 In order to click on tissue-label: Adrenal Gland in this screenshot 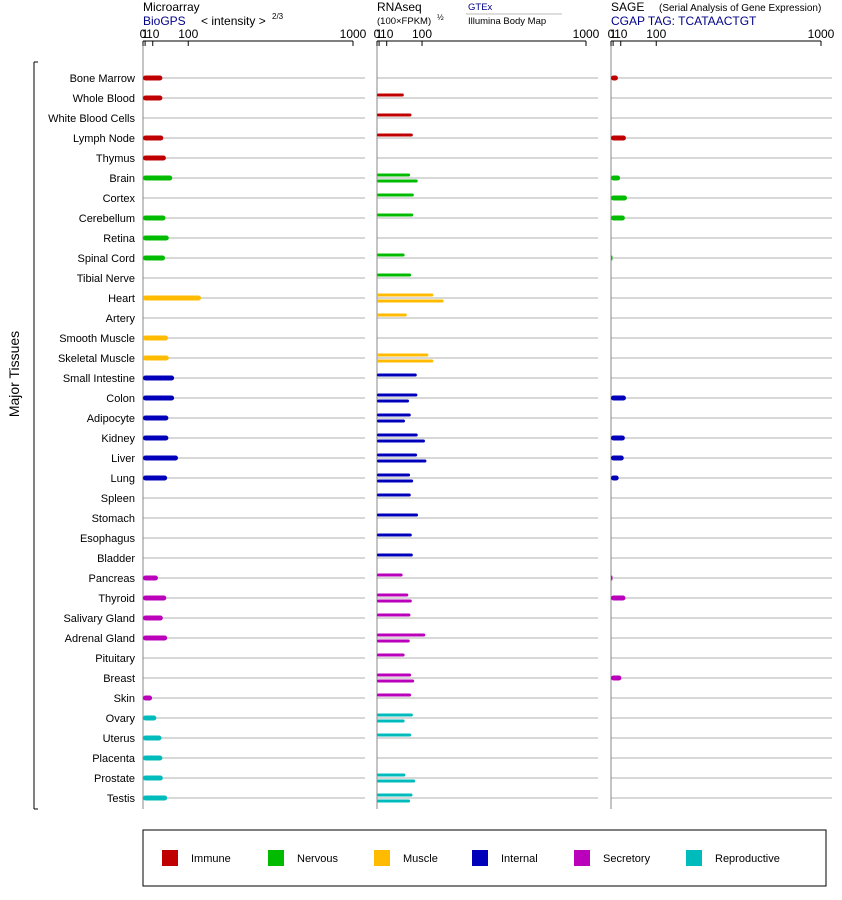, I will do `click(100, 639)`.